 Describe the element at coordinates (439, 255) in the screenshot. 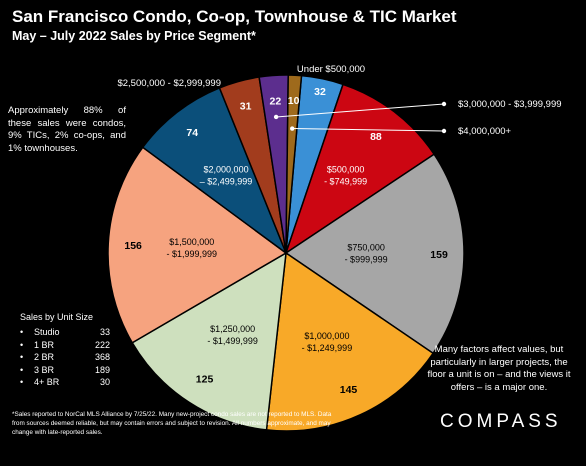

I see `slice-value-label: 159` at that location.